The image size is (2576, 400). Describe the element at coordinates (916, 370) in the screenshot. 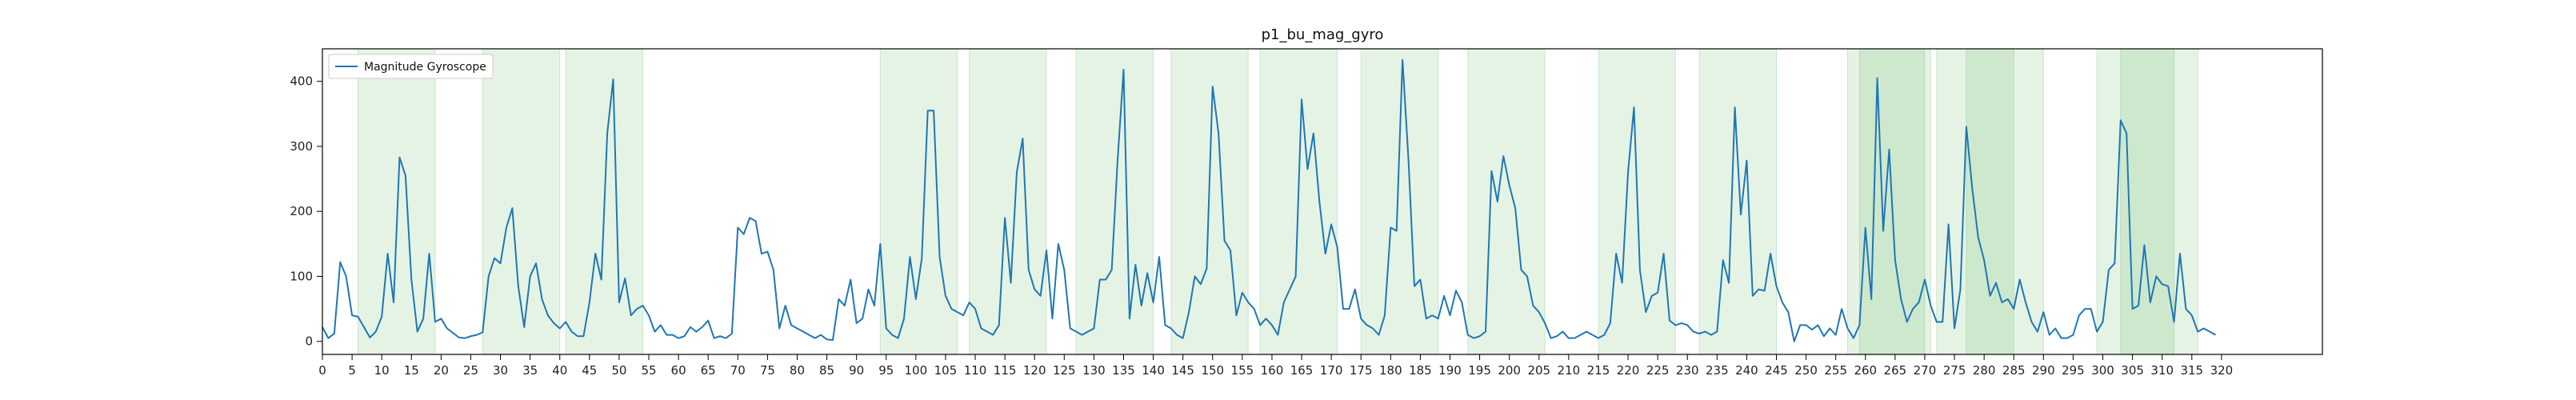

I see `x-tick-label: 100` at that location.